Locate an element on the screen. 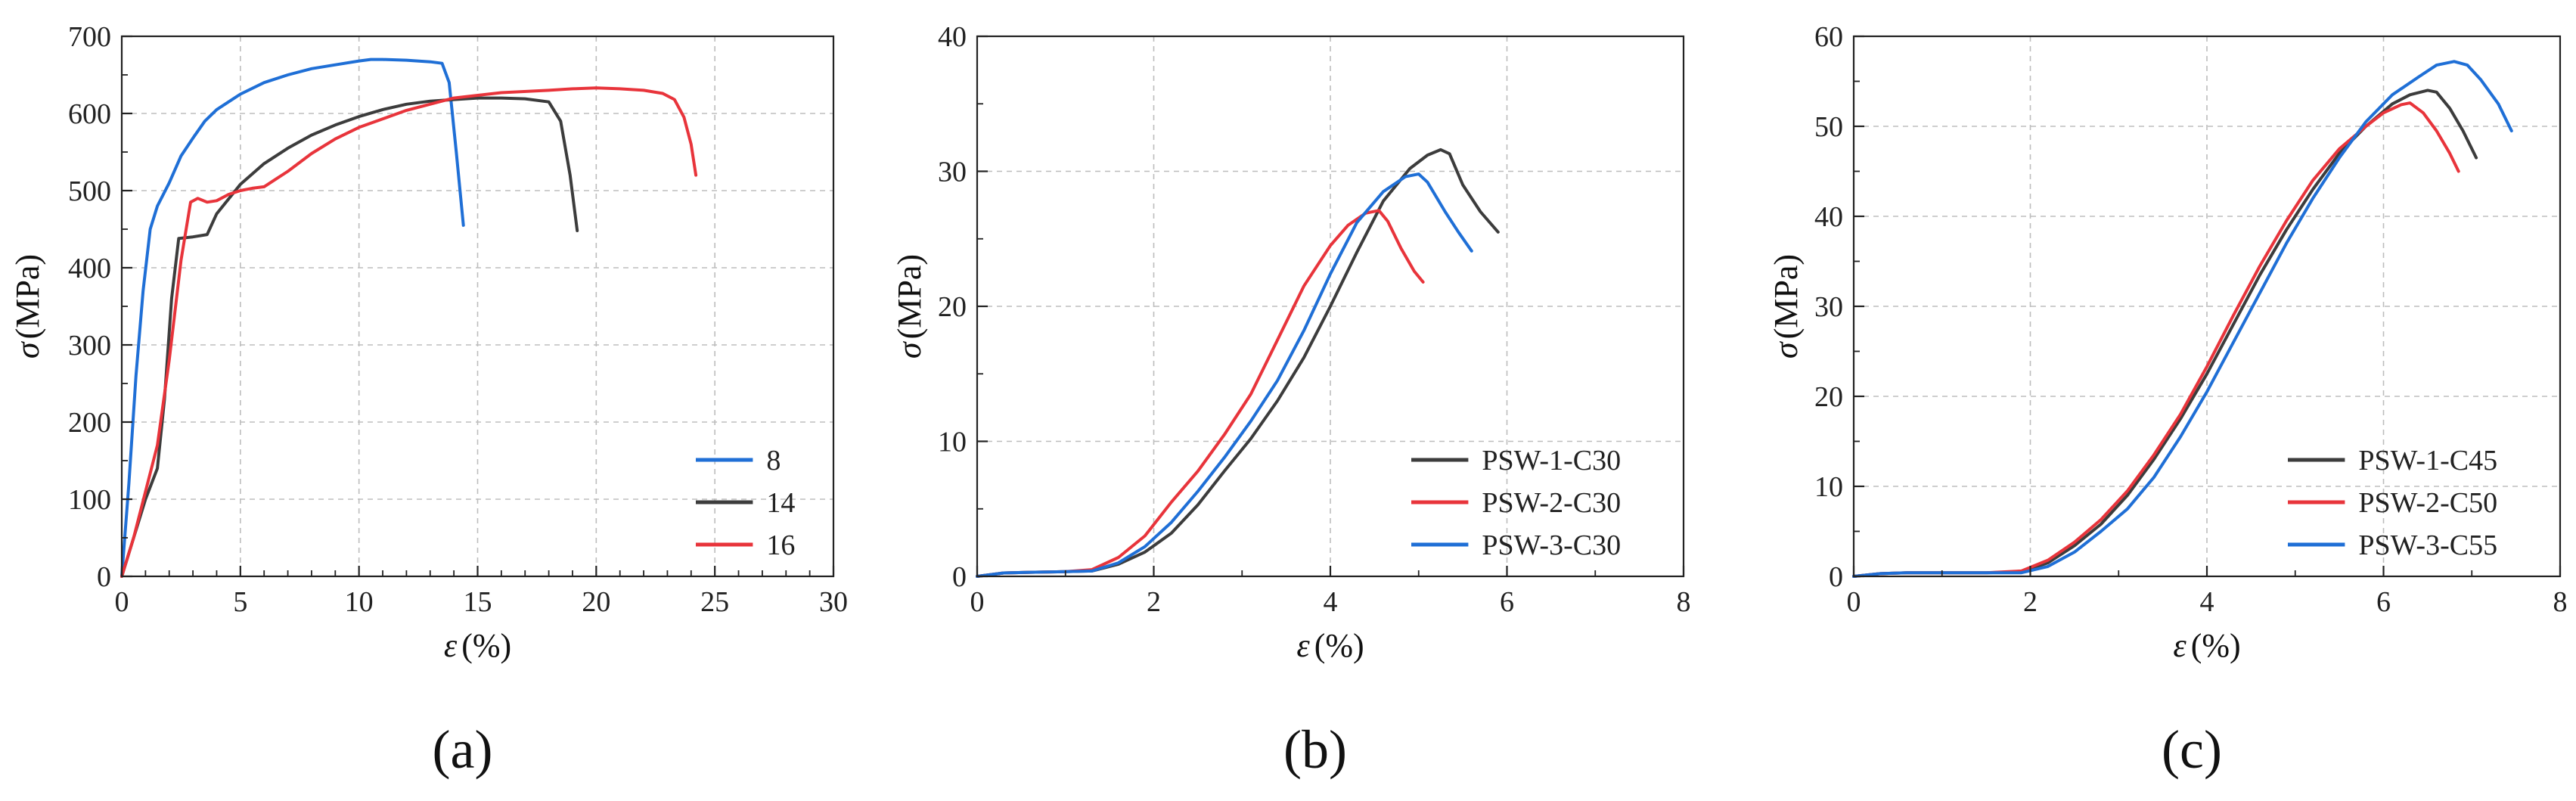 This screenshot has width=2576, height=801. y-tick-label: 700 is located at coordinates (89, 37).